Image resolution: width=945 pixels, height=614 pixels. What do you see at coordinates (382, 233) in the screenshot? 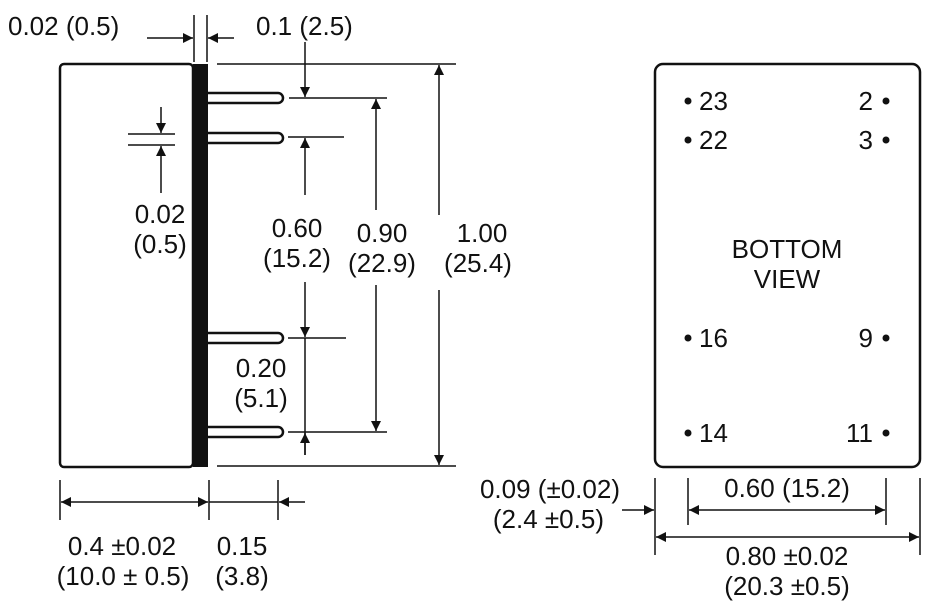
I see `span-090-inch: 0.90` at bounding box center [382, 233].